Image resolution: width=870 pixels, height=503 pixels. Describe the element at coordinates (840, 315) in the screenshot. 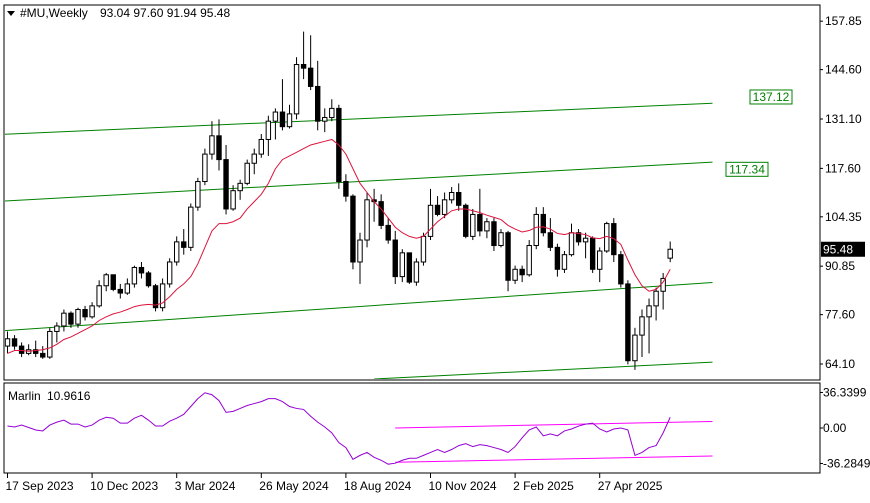

I see `price-tick-label: 77.60` at that location.